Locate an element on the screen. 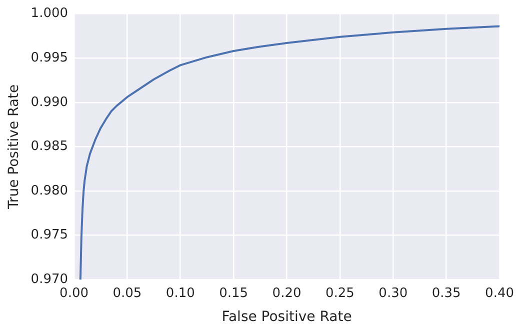 The height and width of the screenshot is (330, 520). x-axis-title: False Positive Rate is located at coordinates (287, 317).